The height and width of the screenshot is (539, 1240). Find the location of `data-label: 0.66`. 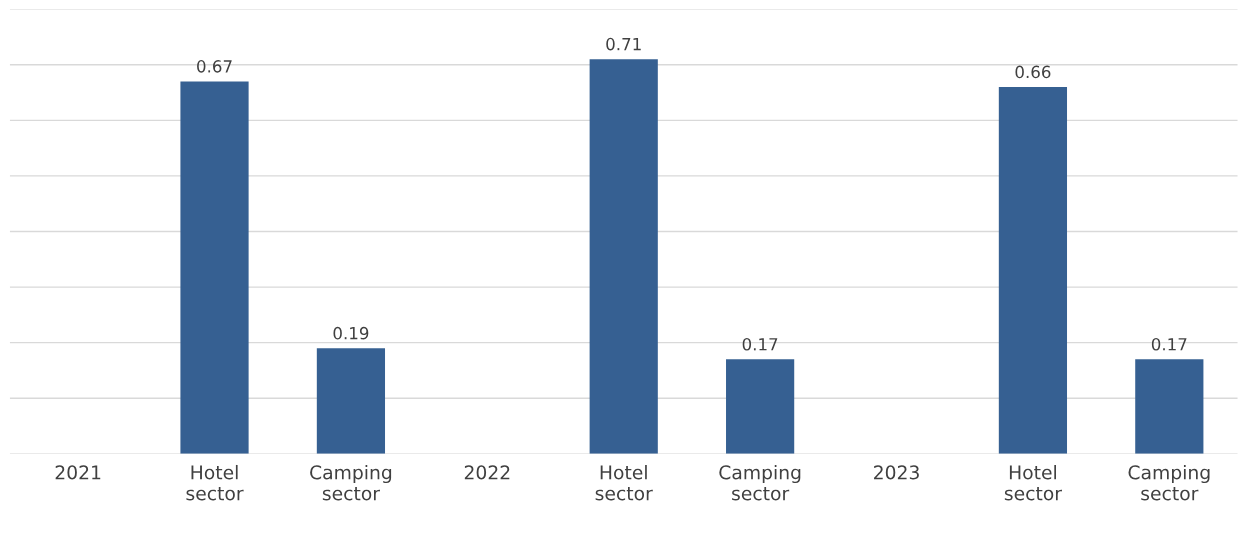

data-label: 0.66 is located at coordinates (1033, 72).